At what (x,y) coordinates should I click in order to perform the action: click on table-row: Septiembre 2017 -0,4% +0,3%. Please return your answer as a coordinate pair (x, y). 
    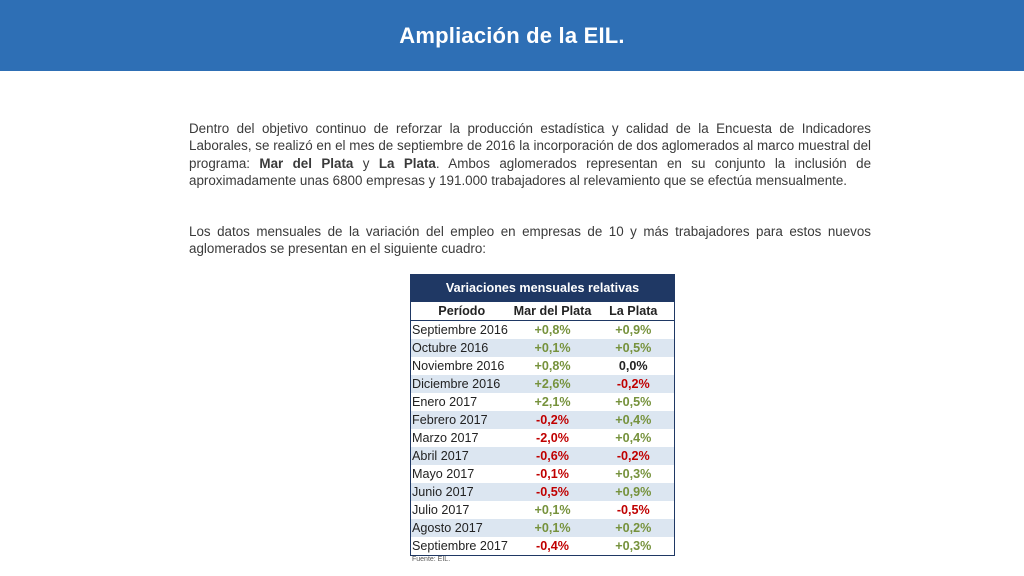
    Looking at the image, I should click on (543, 546).